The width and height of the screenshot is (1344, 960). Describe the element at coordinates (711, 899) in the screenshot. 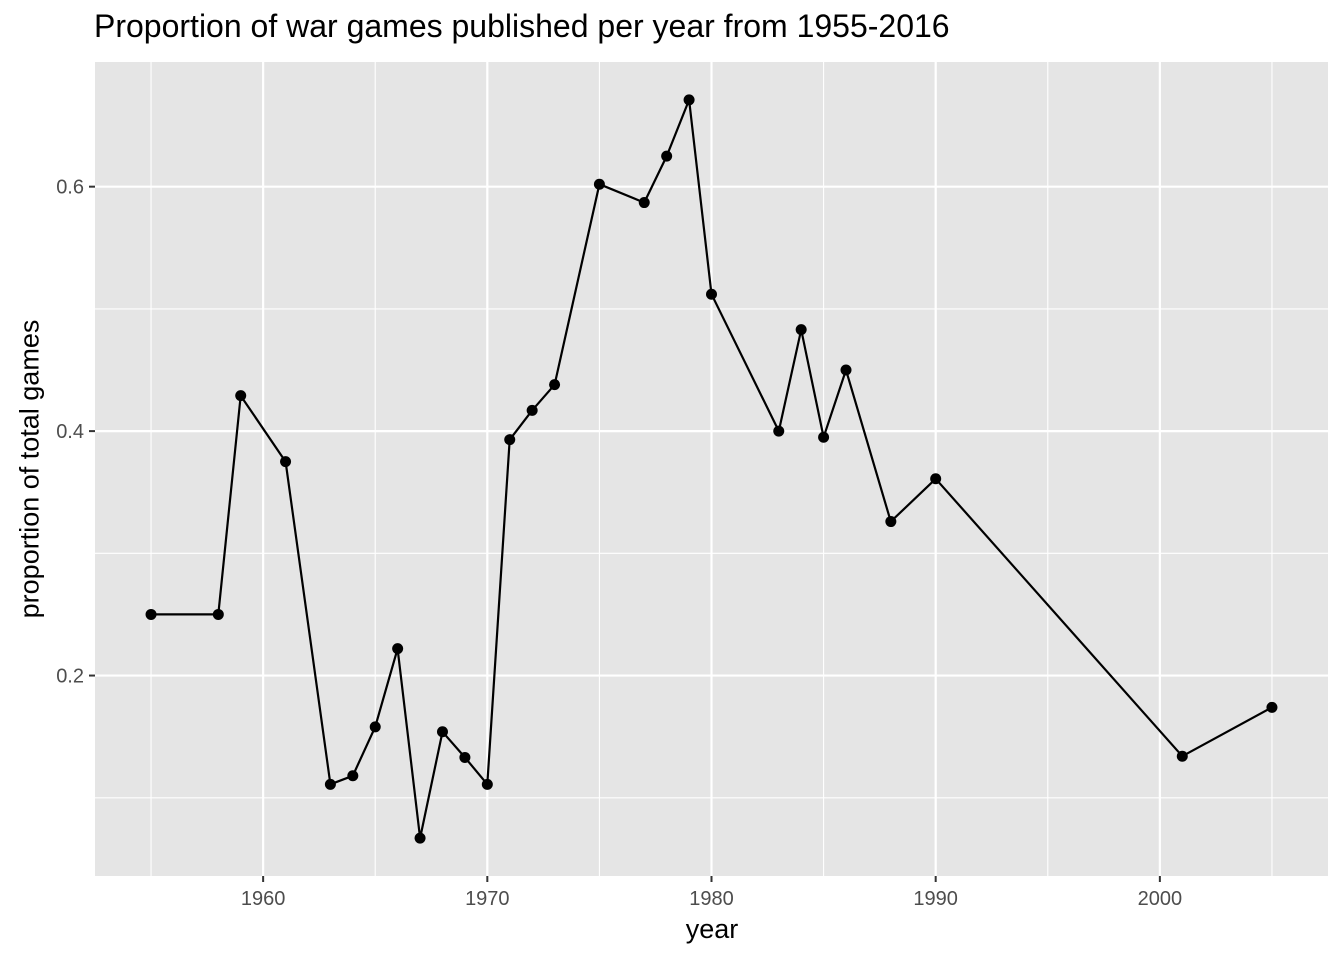

I see `x-tick-label: 1980` at that location.